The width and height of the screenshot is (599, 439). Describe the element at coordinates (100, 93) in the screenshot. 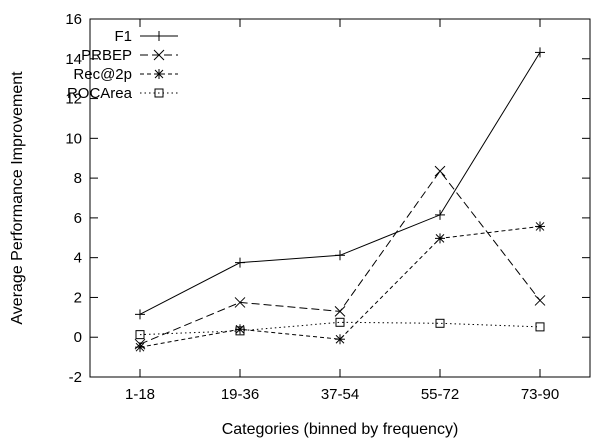

I see `legend-label-rocarea: ROCArea` at that location.